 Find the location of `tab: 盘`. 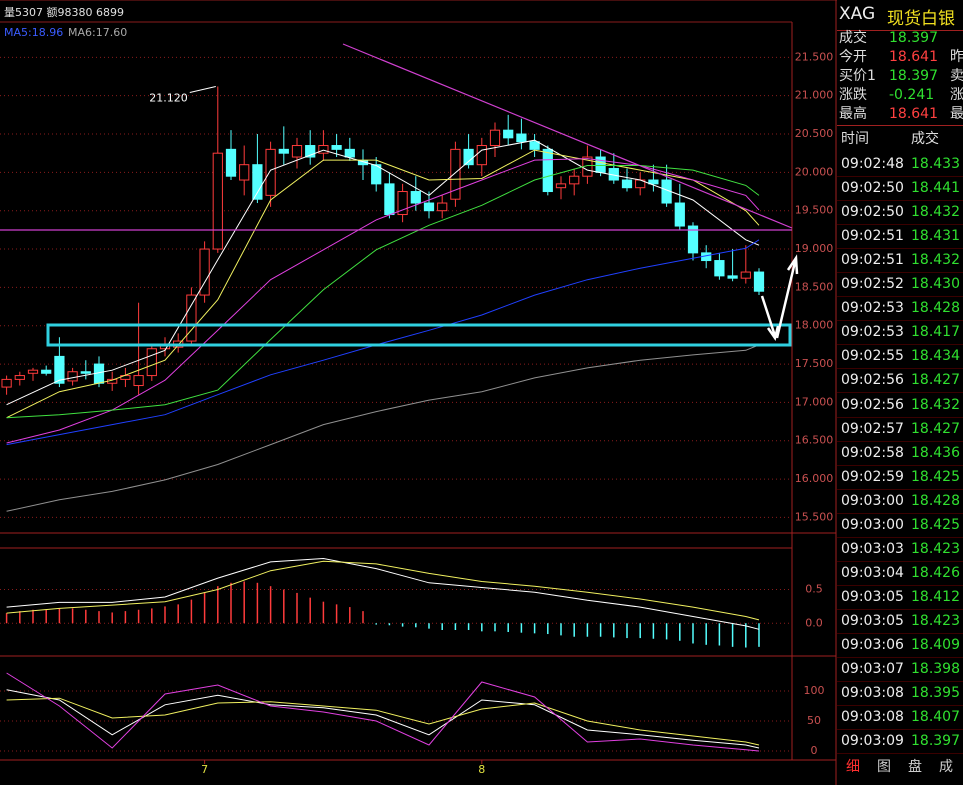

tab: 盘 is located at coordinates (915, 767).